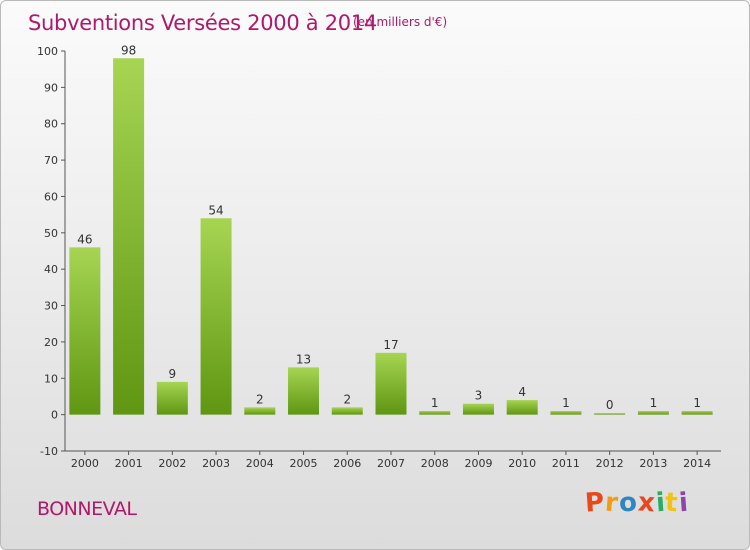 This screenshot has width=750, height=550. What do you see at coordinates (479, 396) in the screenshot?
I see `value-label-2009: 3` at bounding box center [479, 396].